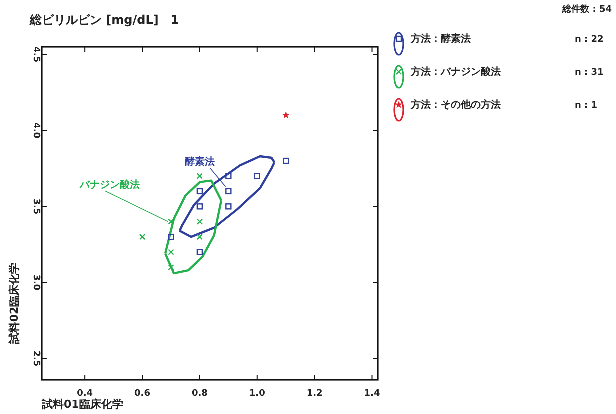 This screenshot has width=616, height=414. Describe the element at coordinates (200, 394) in the screenshot. I see `x-tick-label: 0.8` at that location.